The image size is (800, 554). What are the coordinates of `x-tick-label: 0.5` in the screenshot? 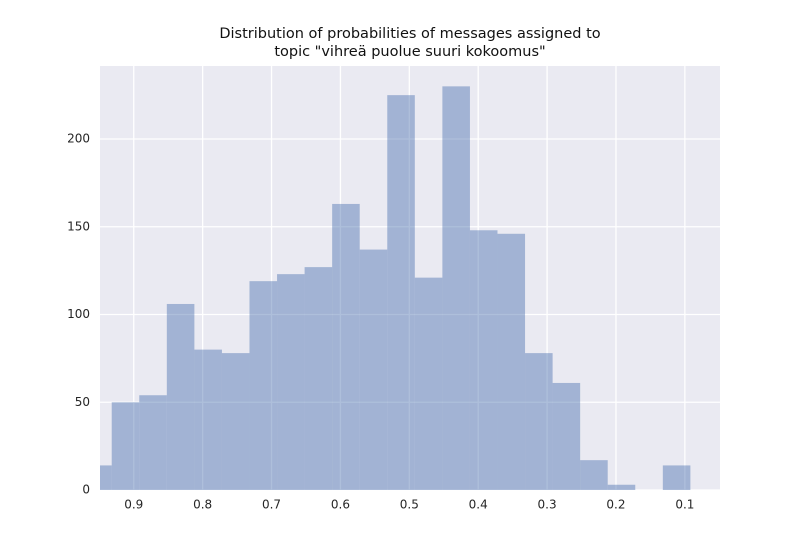 It's located at (409, 505).